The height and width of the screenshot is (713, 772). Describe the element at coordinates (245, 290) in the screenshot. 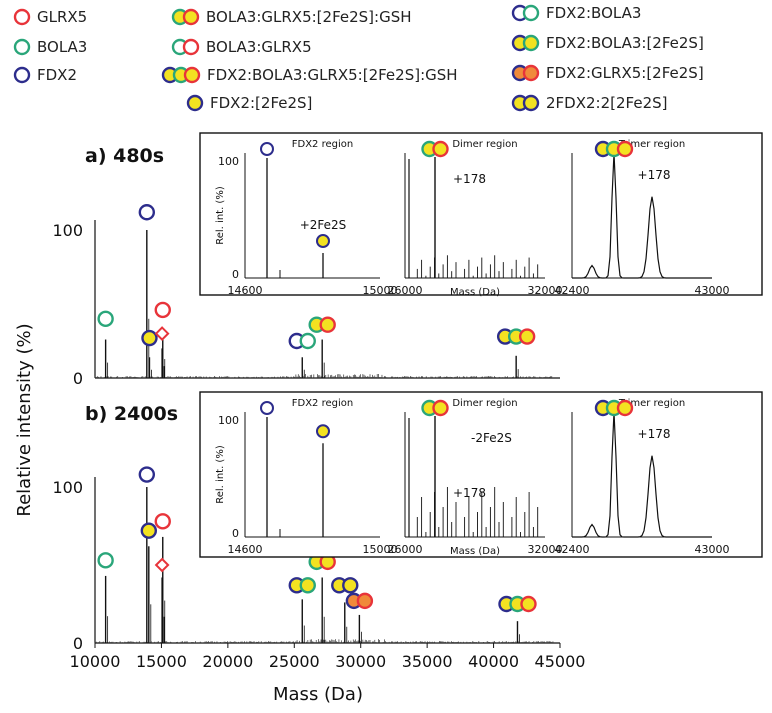

I see `inset-x-tick-label: 14600` at that location.